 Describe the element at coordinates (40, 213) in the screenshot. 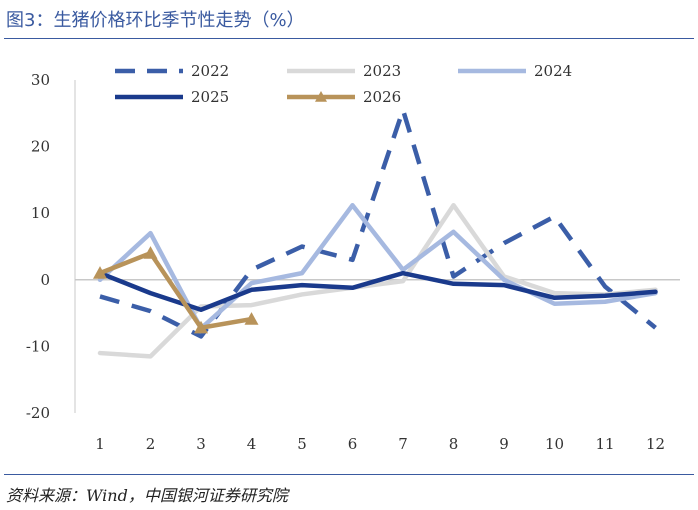

I see `y-tick-label: 10` at that location.